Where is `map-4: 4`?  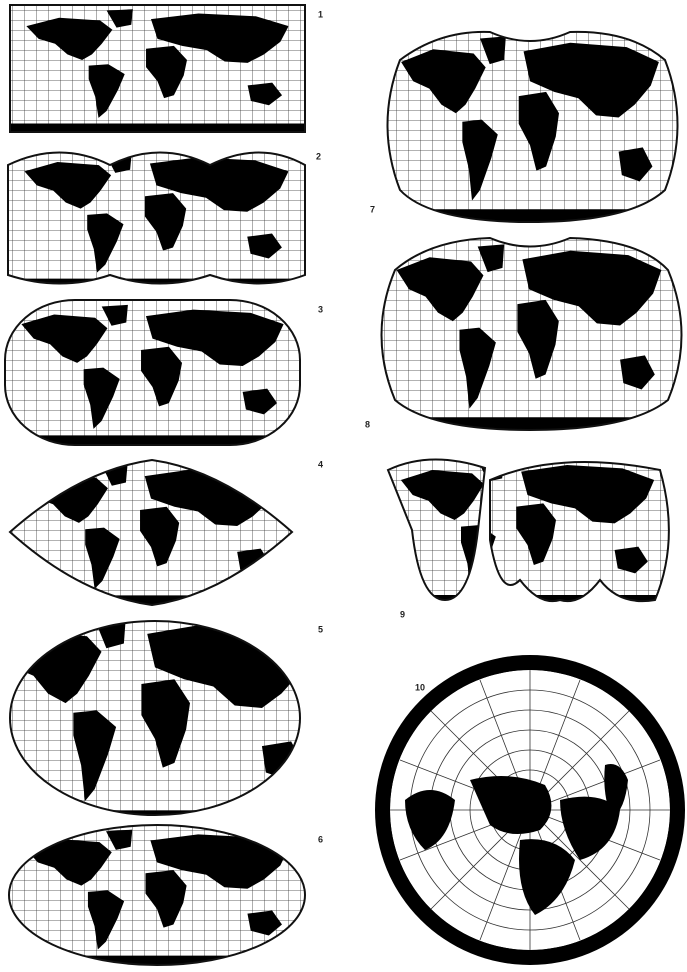
map-4: 4 is located at coordinates (165, 532).